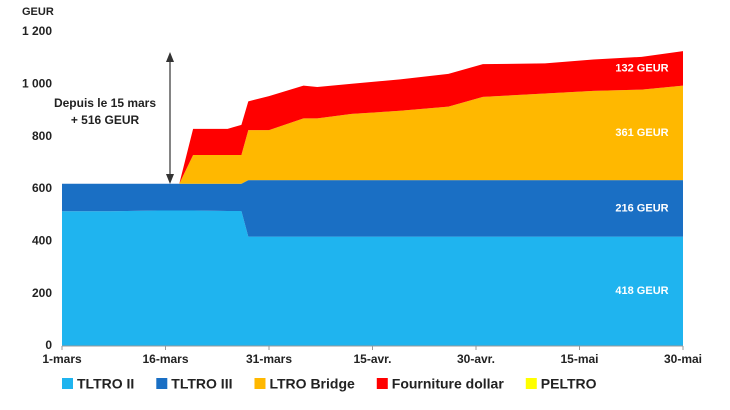 The height and width of the screenshot is (410, 730). What do you see at coordinates (312, 384) in the screenshot?
I see `legend-label: LTRO Bridge` at bounding box center [312, 384].